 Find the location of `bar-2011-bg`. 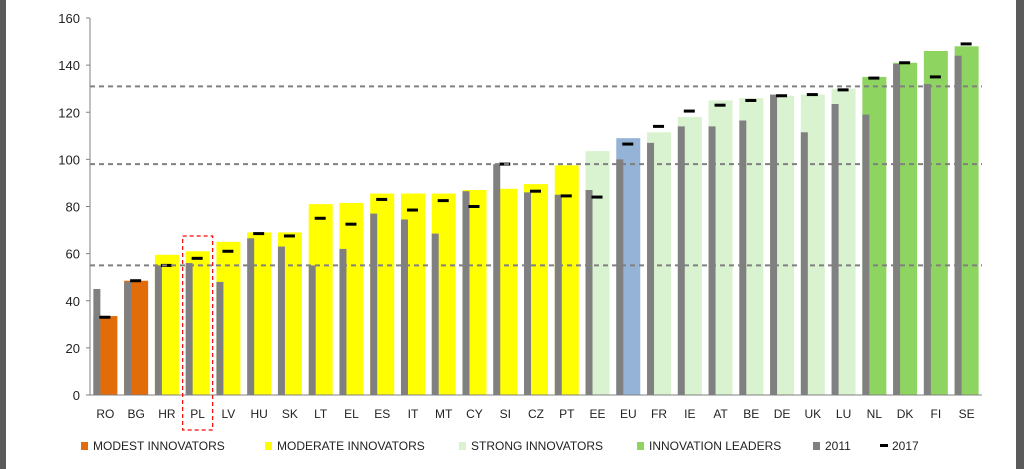

bar-2011-bg is located at coordinates (128, 338).